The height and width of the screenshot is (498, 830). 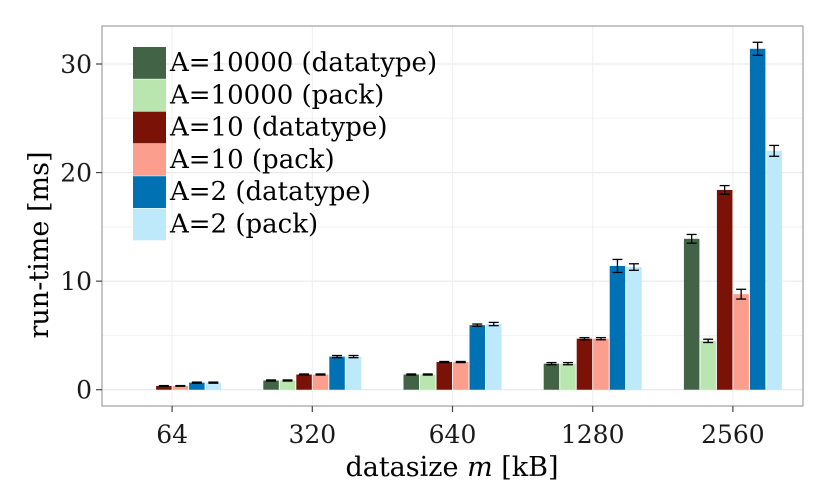 I want to click on bar-a-2-datatype--64, so click(x=197, y=386).